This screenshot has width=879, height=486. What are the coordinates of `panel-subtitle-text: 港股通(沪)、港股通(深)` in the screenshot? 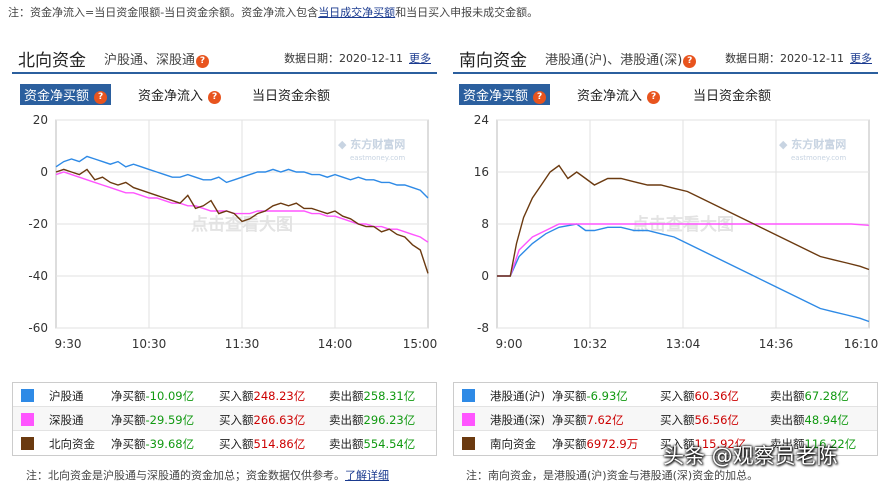 It's located at (614, 60).